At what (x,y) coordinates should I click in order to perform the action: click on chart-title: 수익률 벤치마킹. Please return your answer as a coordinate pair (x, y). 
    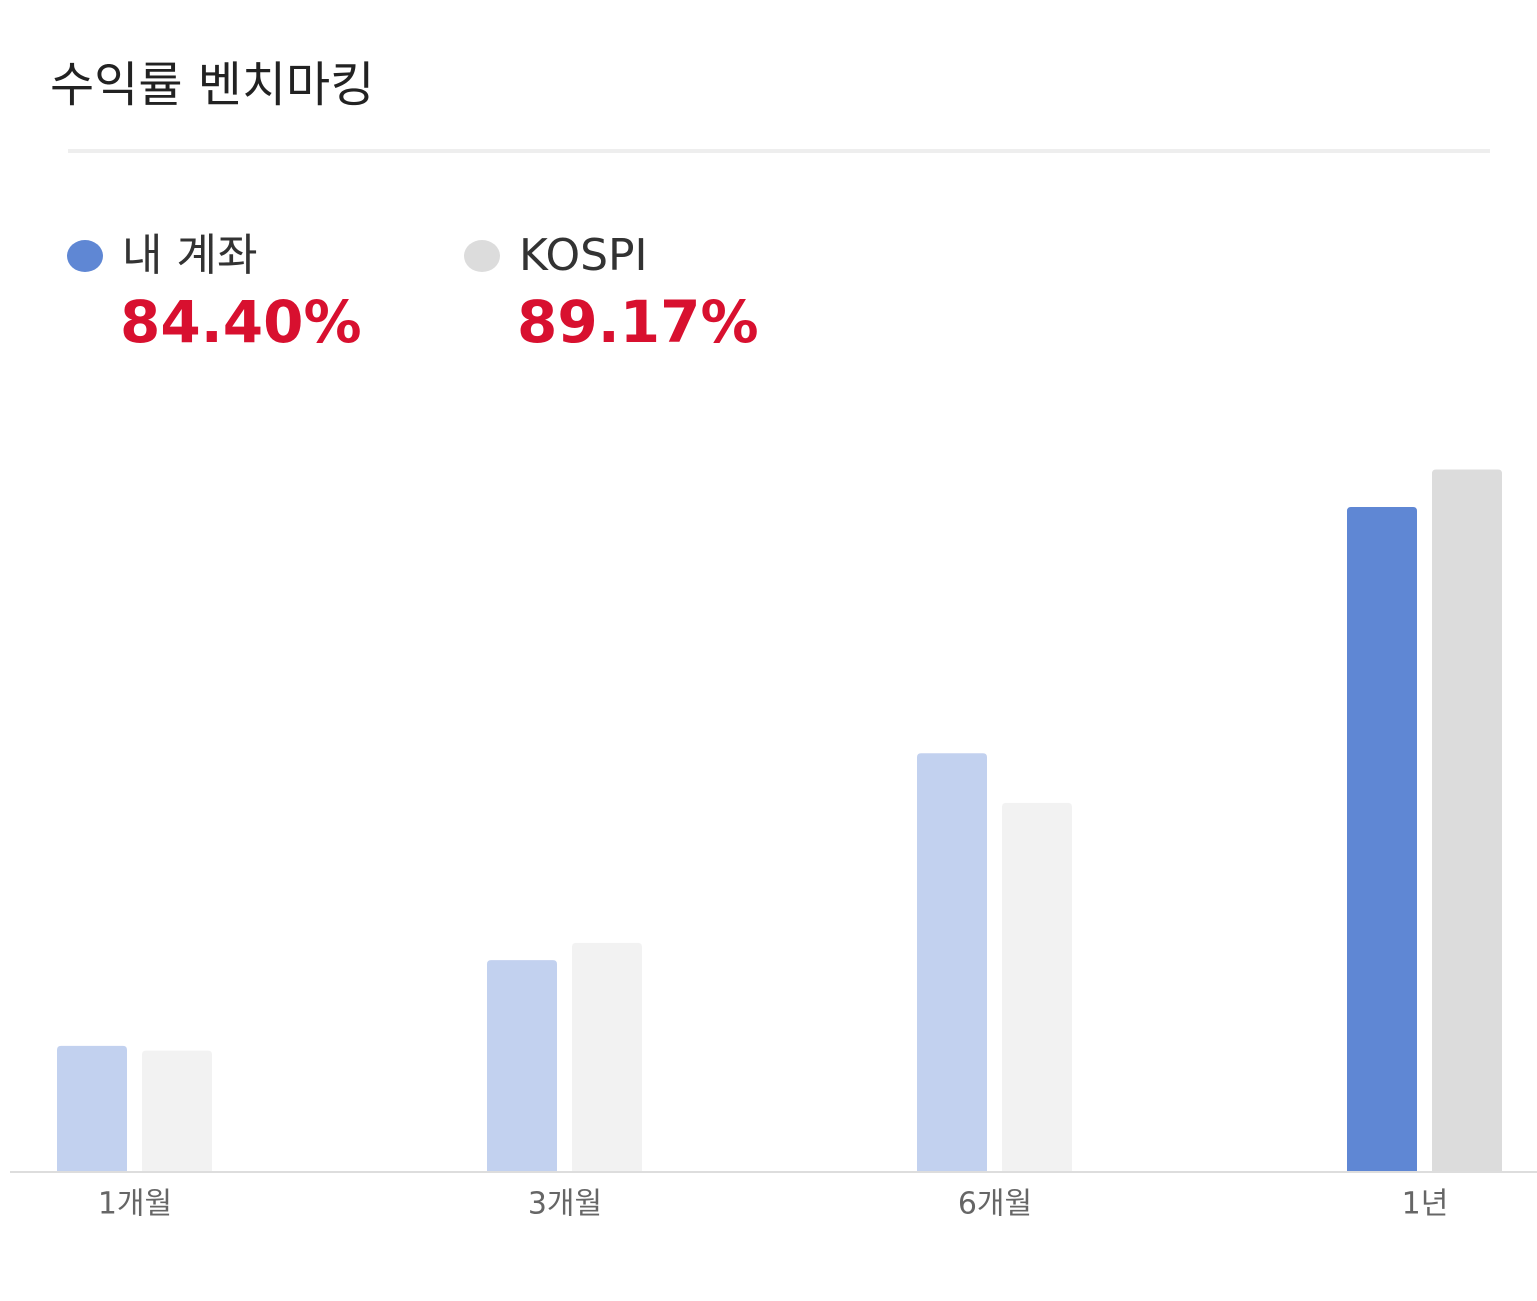
    Looking at the image, I should click on (212, 85).